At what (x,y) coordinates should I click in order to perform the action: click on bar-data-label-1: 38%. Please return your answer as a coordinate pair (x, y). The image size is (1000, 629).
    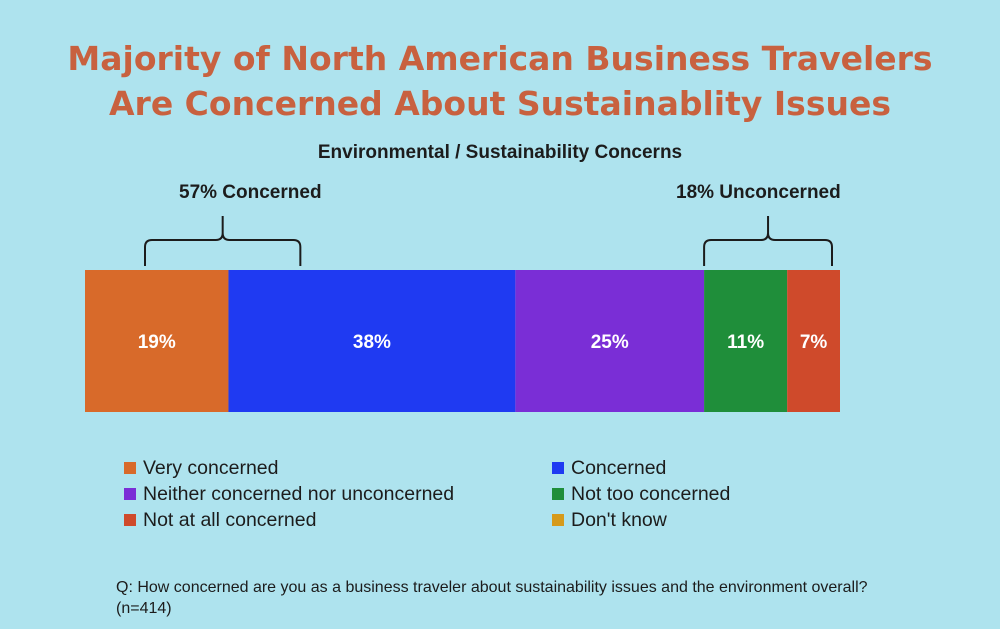
    Looking at the image, I should click on (372, 342).